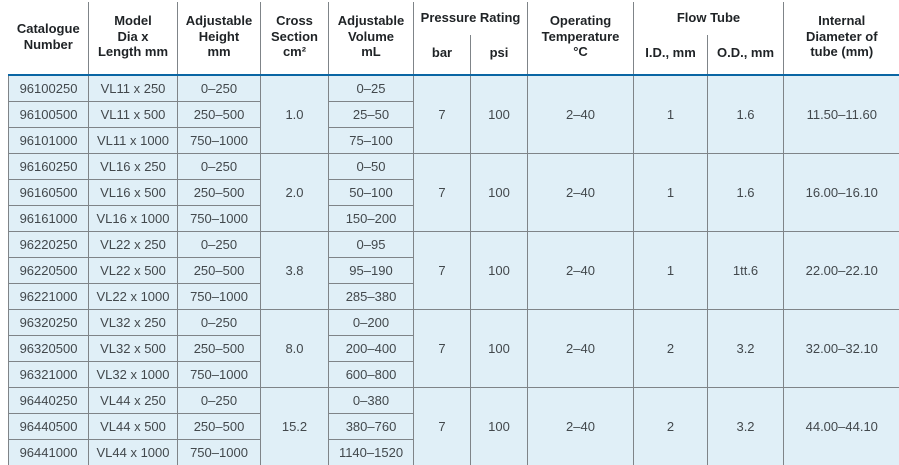  What do you see at coordinates (371, 426) in the screenshot?
I see `cell-volume: 380–760` at bounding box center [371, 426].